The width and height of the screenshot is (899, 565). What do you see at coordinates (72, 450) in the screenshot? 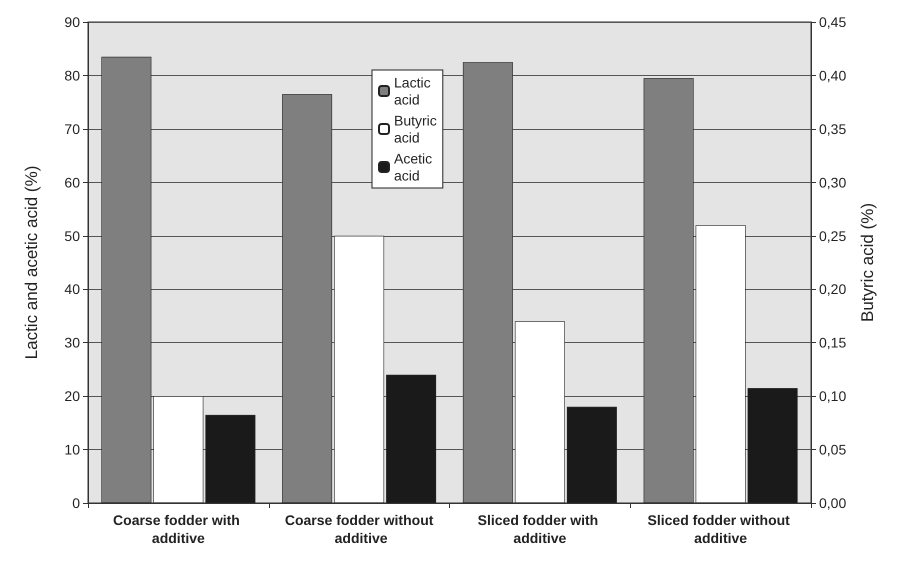
I see `y-tick-label: 10` at bounding box center [72, 450].